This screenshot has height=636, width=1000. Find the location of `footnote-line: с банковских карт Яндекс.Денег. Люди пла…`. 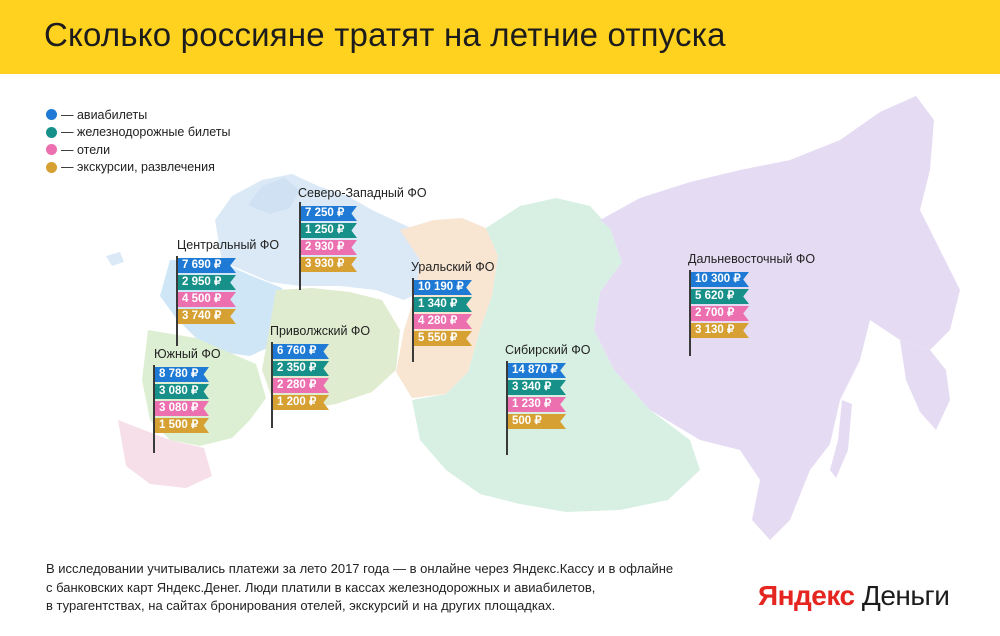

footnote-line: с банковских карт Яндекс.Денег. Люди пла… is located at coordinates (321, 587).